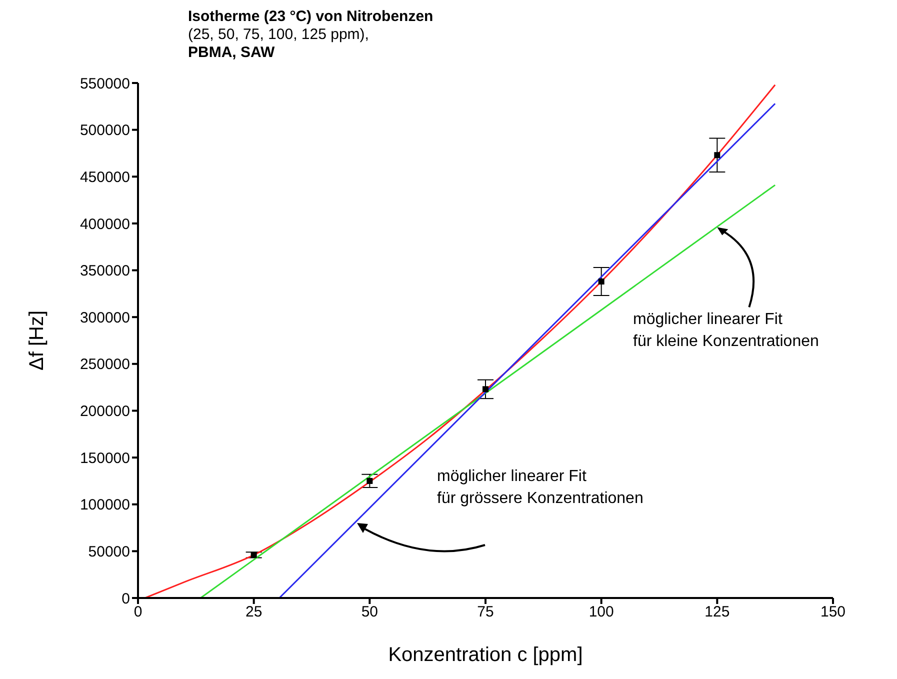 The height and width of the screenshot is (679, 897). Describe the element at coordinates (105, 458) in the screenshot. I see `y-tick-label: 150000` at that location.